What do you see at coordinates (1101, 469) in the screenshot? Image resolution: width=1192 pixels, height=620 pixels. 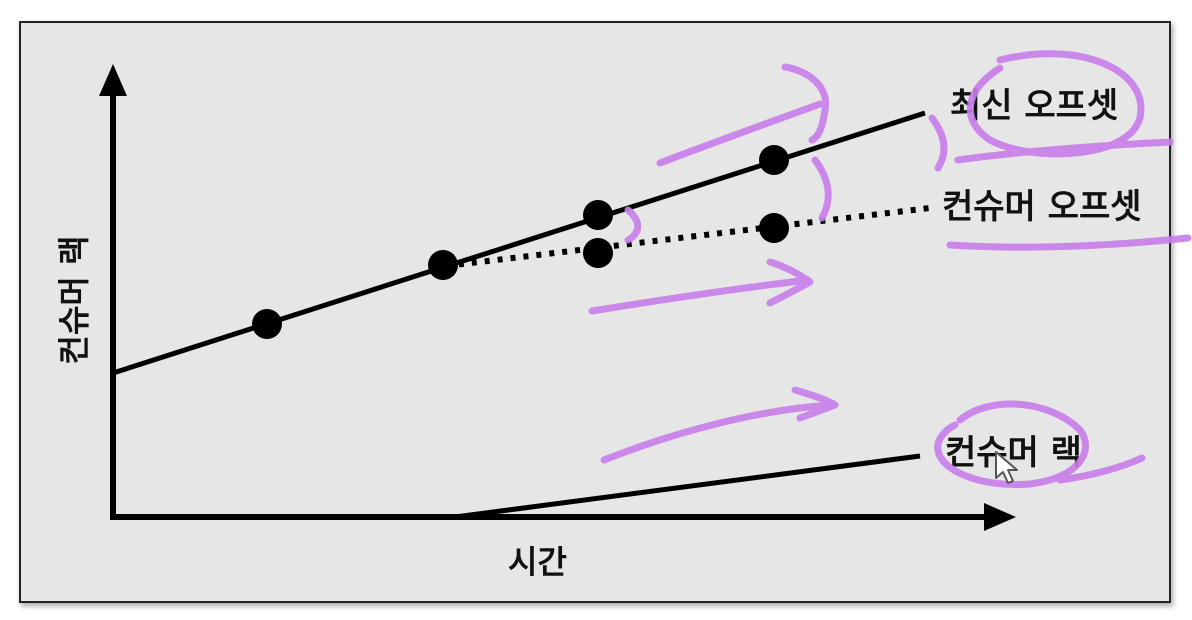 I see `annotation-underline-lag` at bounding box center [1101, 469].